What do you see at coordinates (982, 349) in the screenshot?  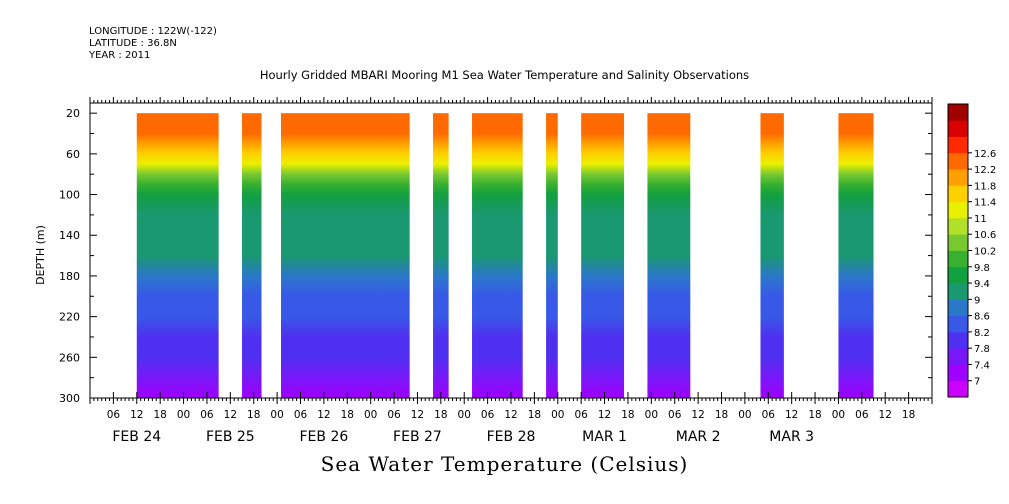 I see `colorbar-label: 7.8` at bounding box center [982, 349].